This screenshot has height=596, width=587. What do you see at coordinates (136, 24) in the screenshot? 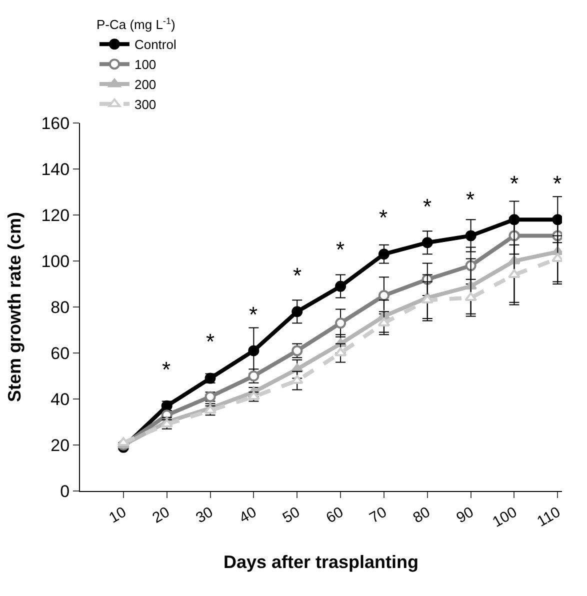
I see `legend-title: P-Ca (mg L$^{-1}$)` at bounding box center [136, 24].